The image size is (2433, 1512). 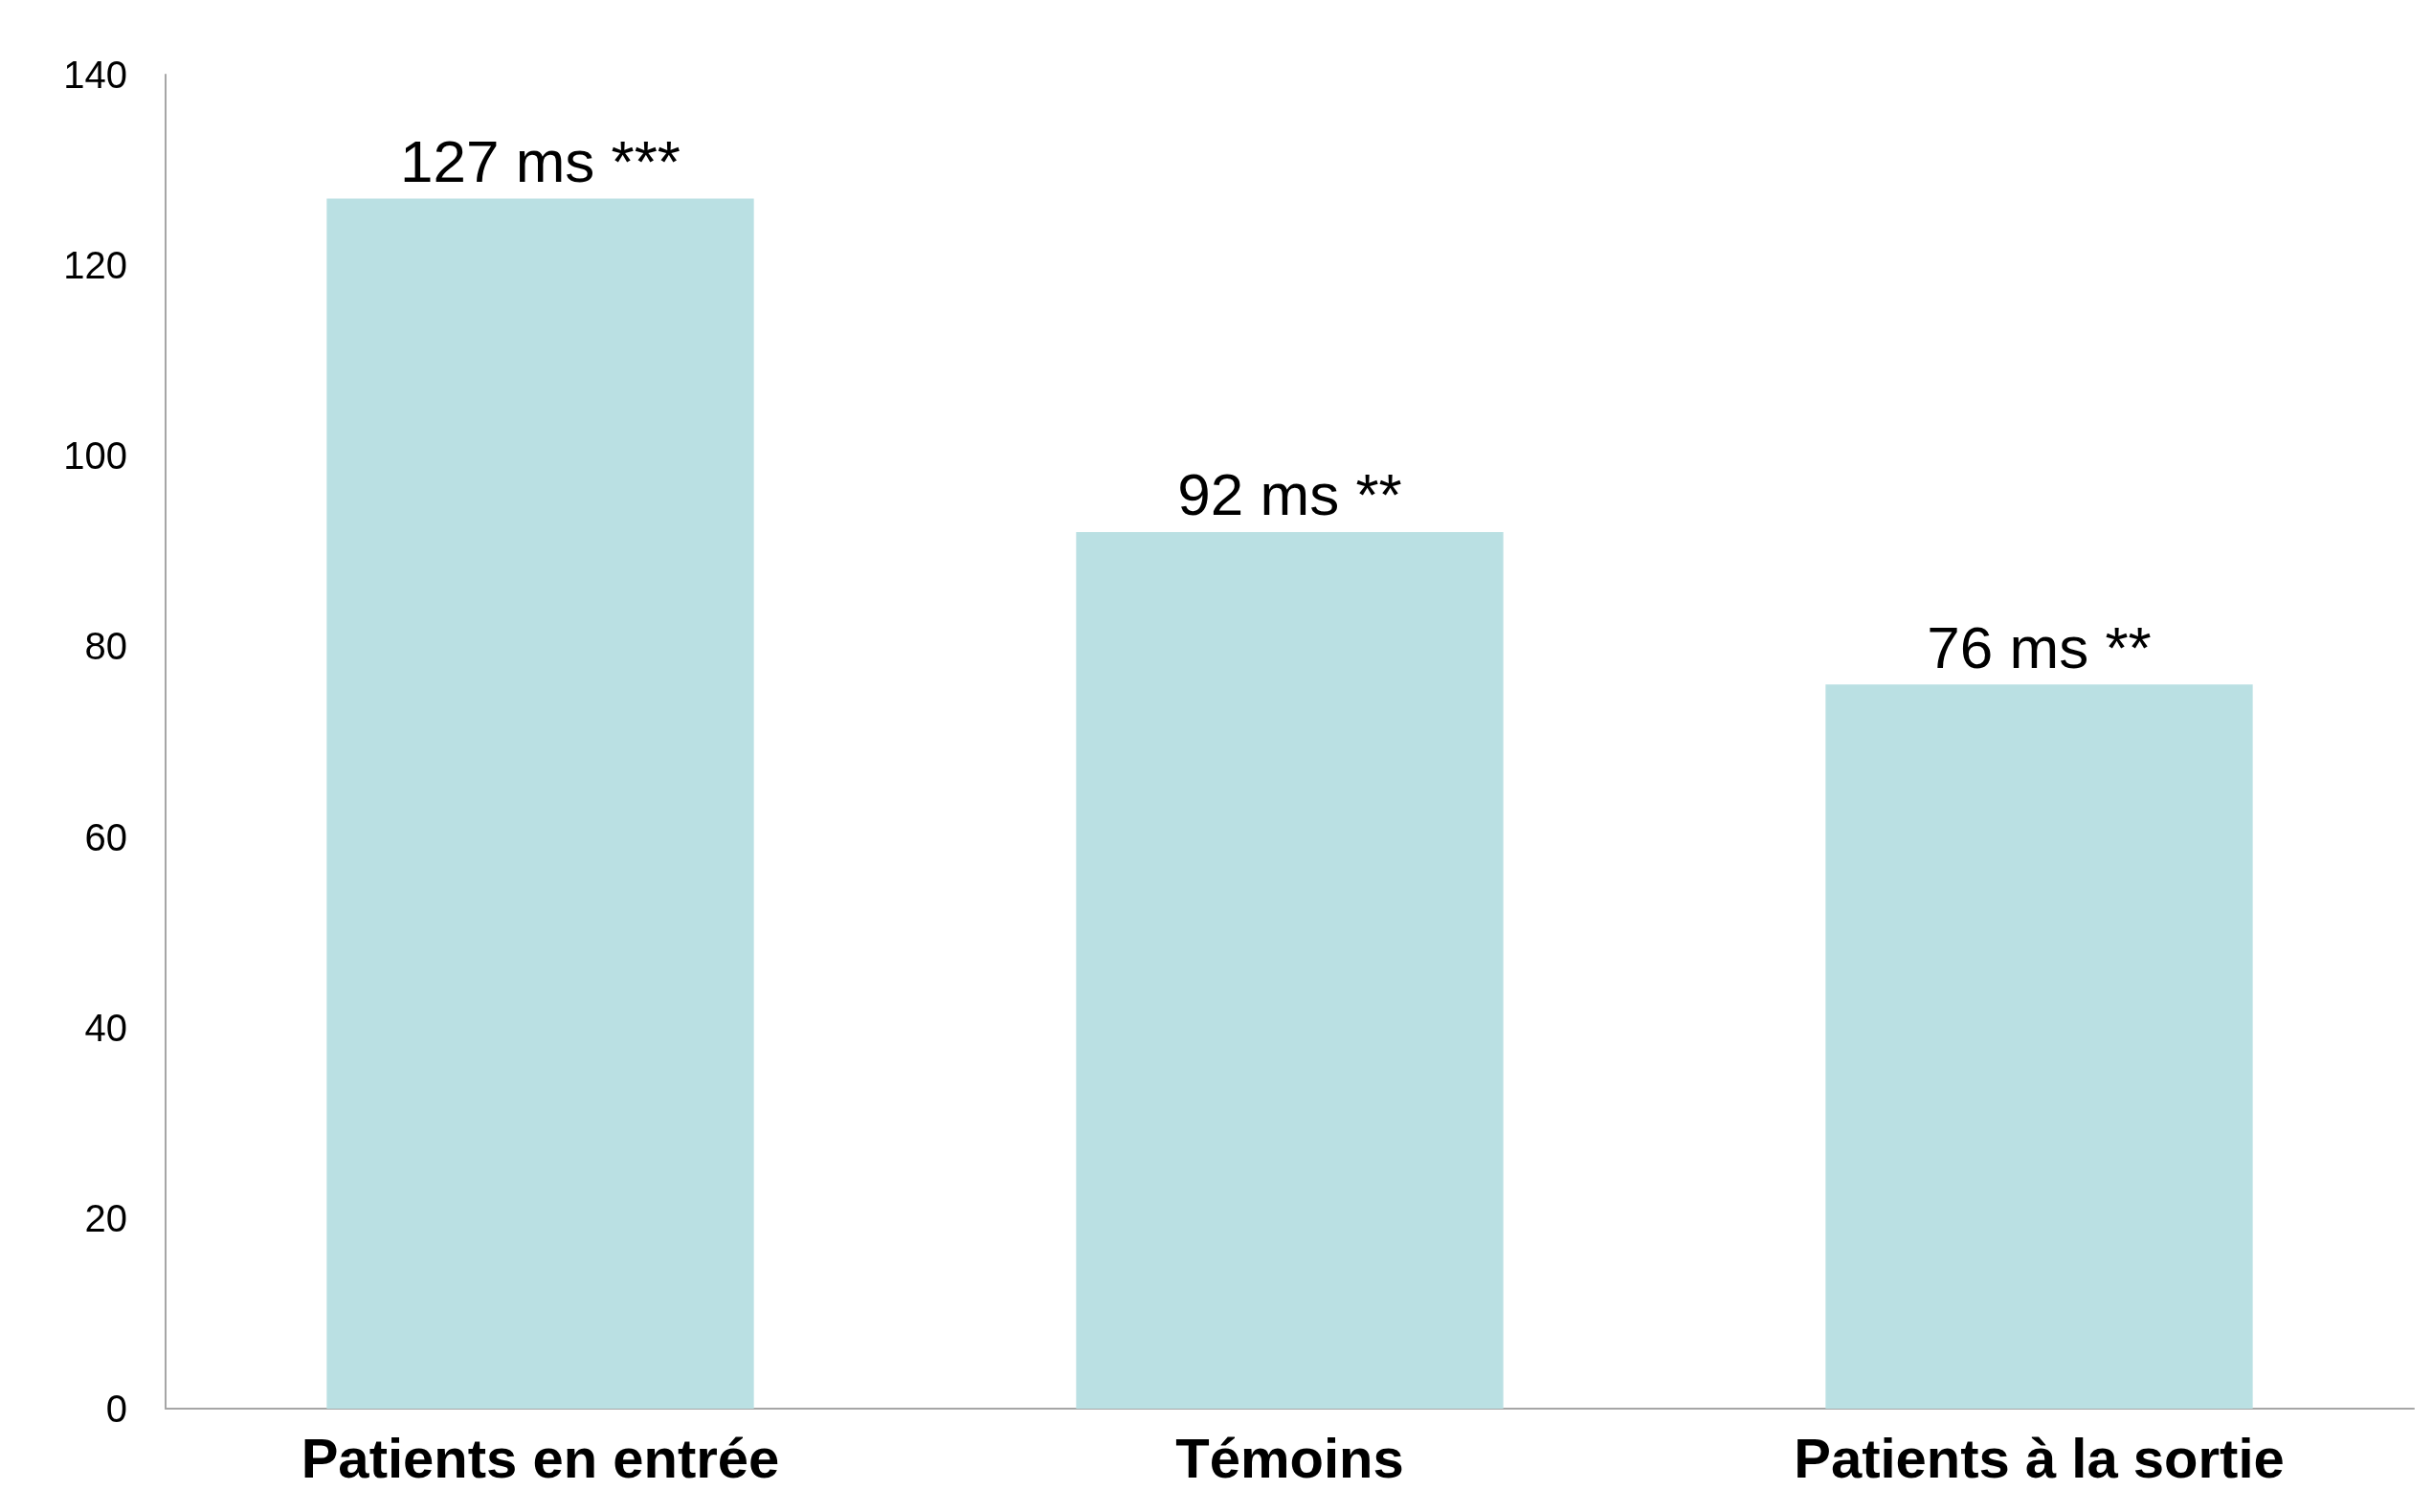 I want to click on y-tick-label: 40, so click(x=105, y=1027).